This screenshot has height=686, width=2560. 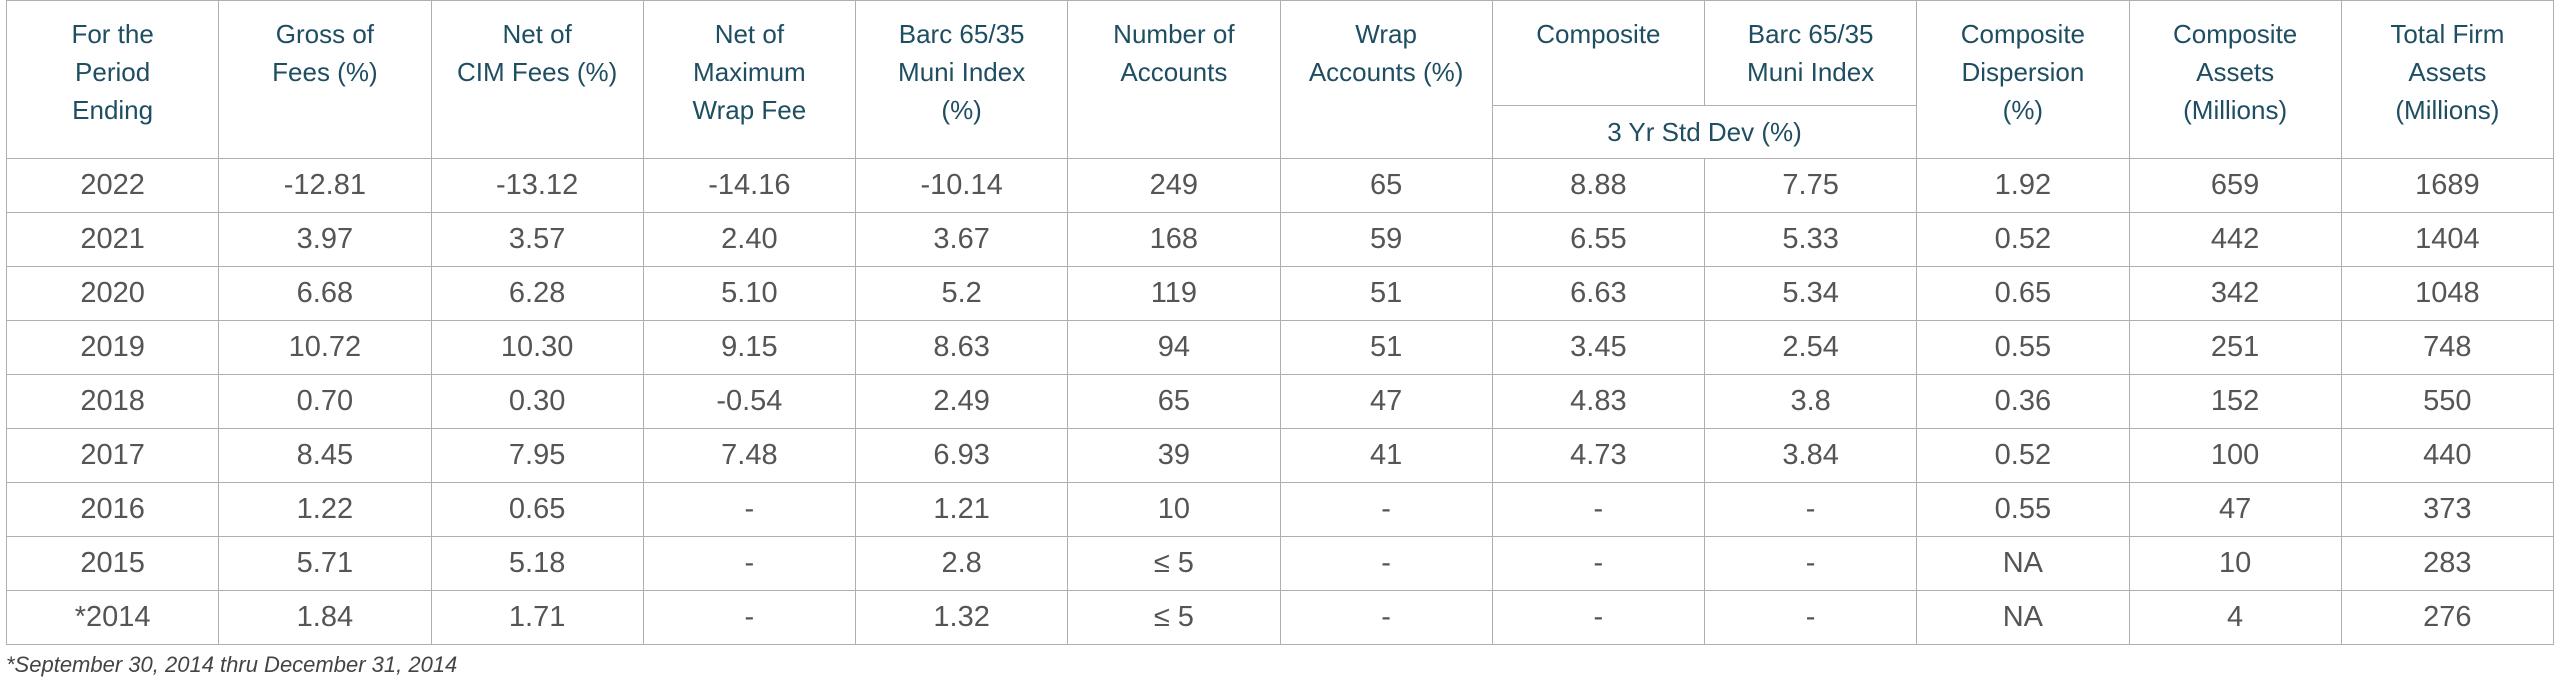 I want to click on header-line: Net of, so click(x=537, y=34).